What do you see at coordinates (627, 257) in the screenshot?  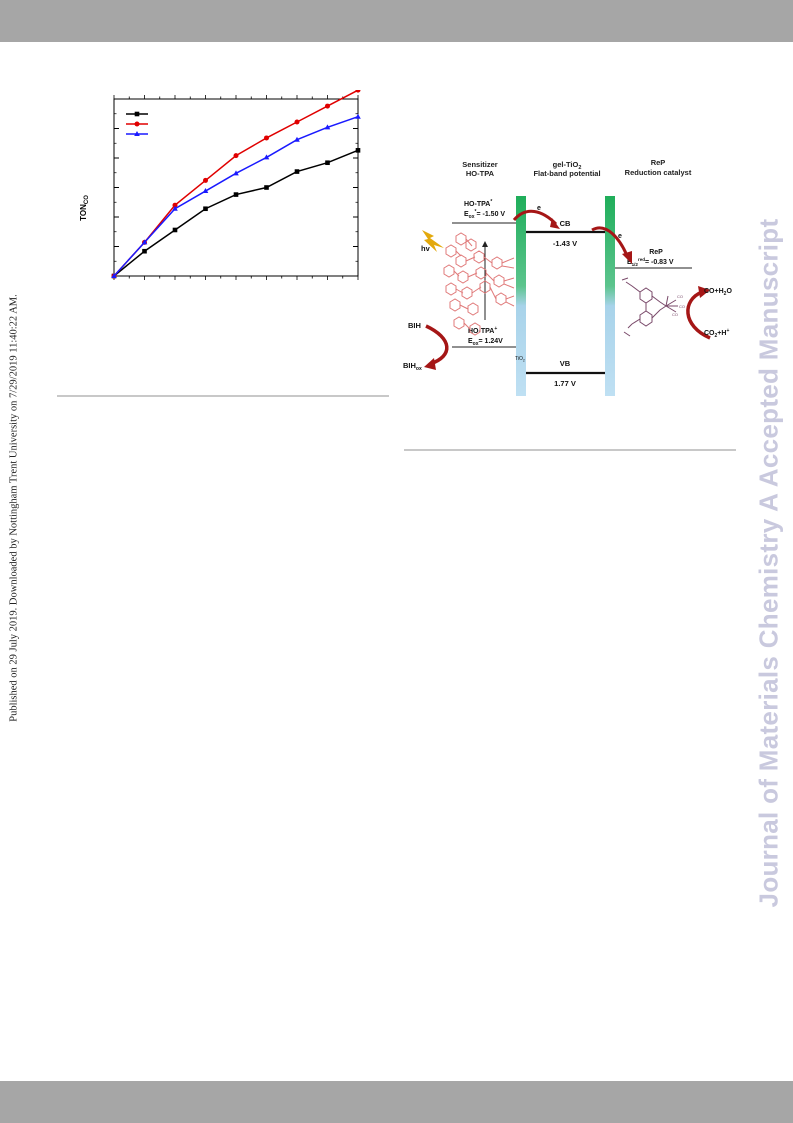 I see `transfer-arrowhead` at bounding box center [627, 257].